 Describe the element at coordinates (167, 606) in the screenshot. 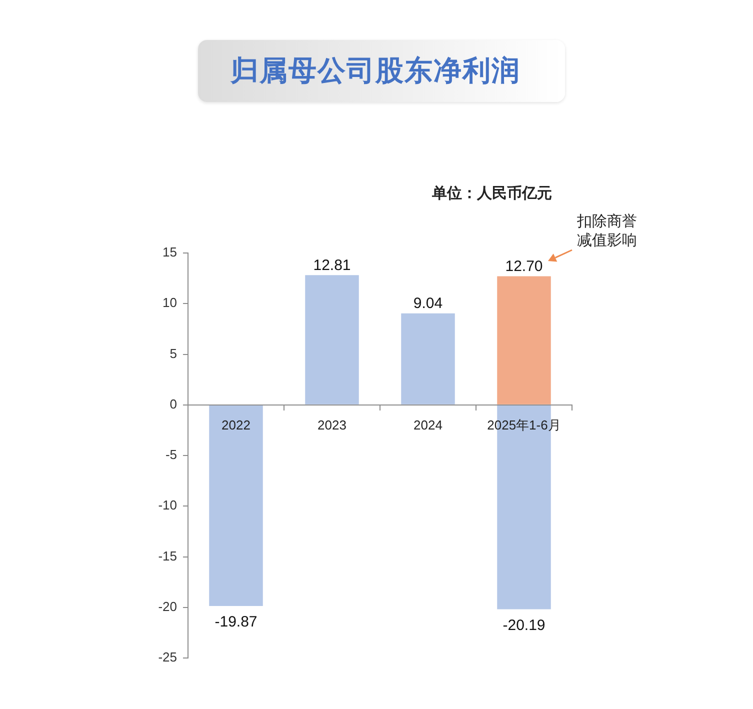

I see `y-tick-label: -20` at that location.